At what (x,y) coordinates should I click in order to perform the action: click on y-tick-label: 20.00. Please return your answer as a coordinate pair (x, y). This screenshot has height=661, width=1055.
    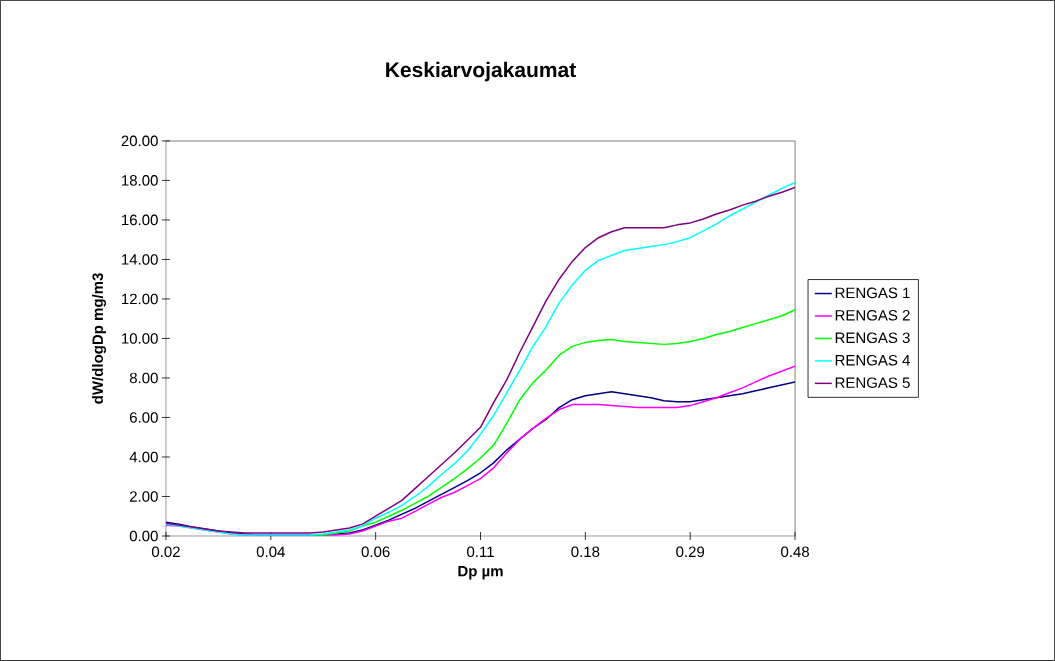
    Looking at the image, I should click on (139, 141).